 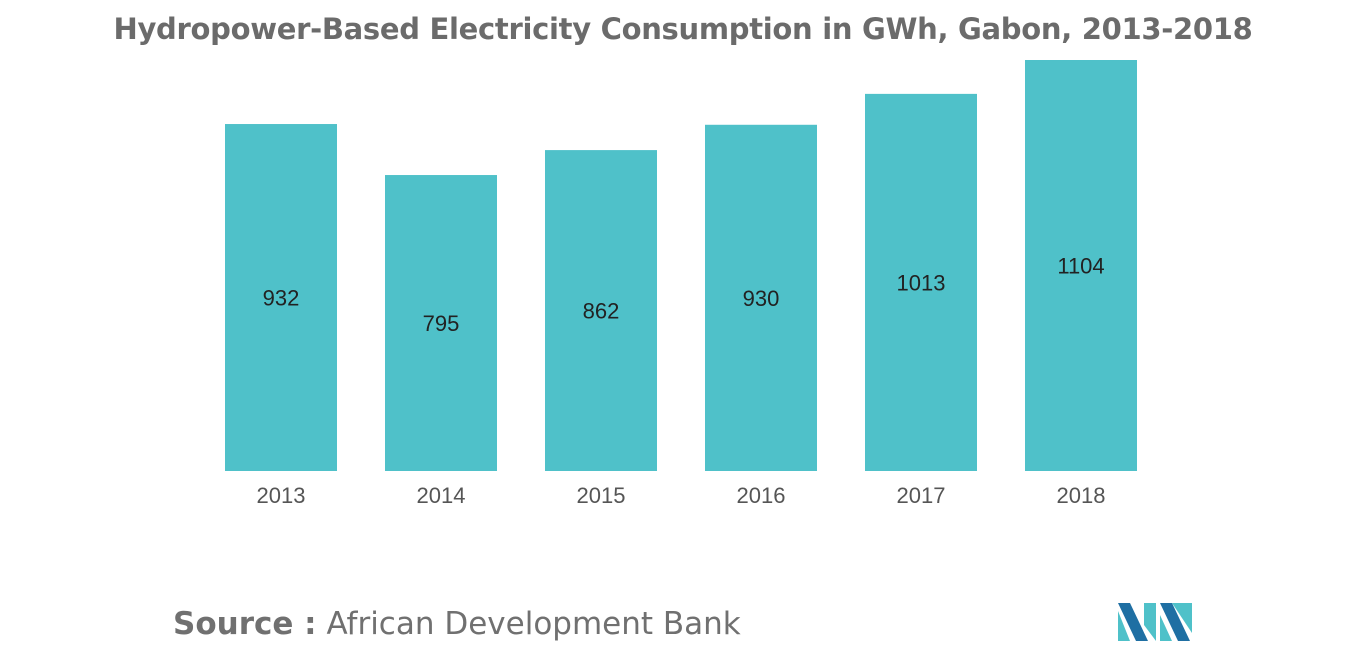 I want to click on bar-2016, so click(x=761, y=298).